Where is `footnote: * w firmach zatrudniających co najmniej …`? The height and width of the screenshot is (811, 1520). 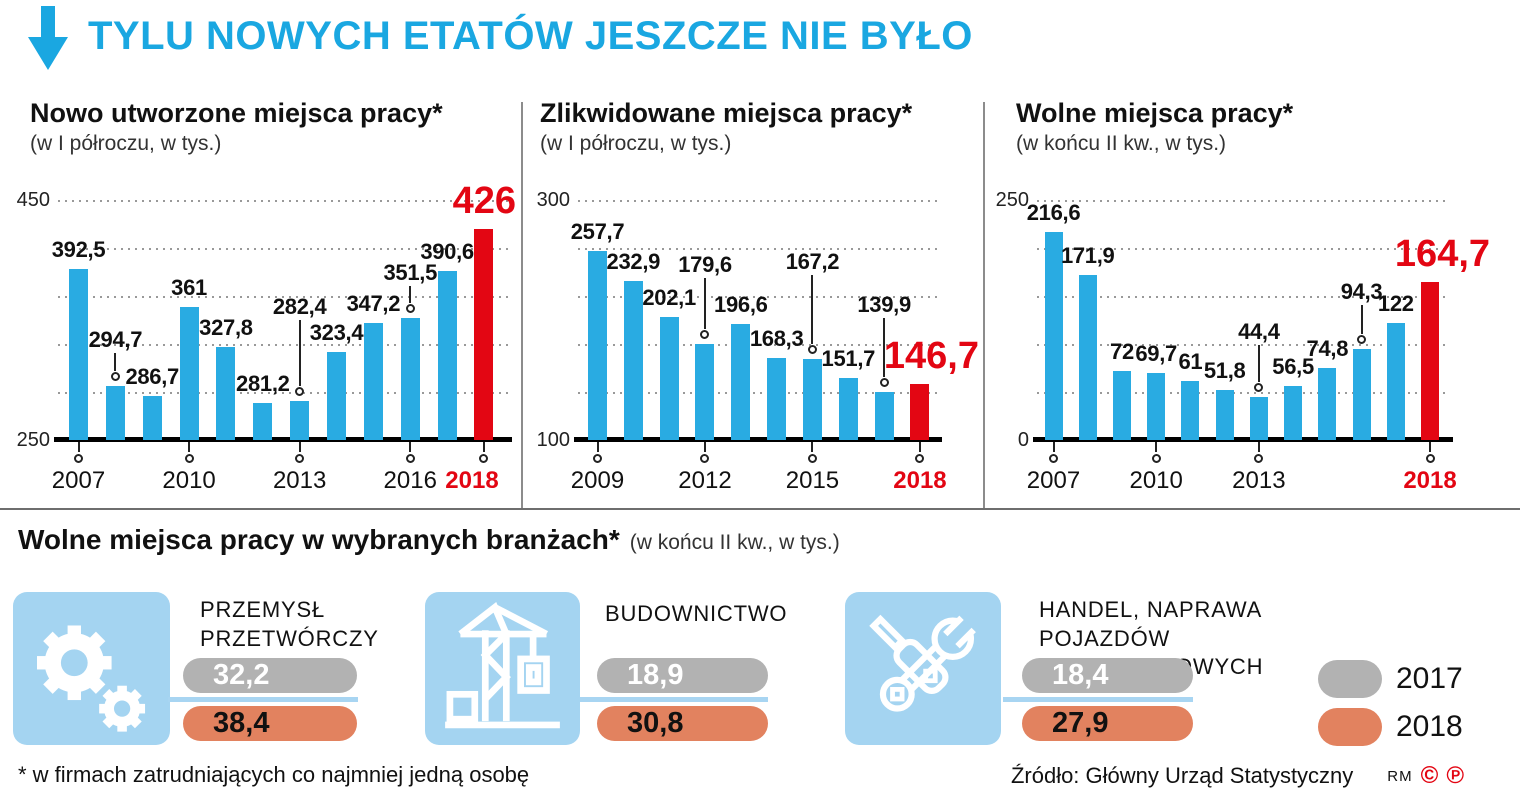
footnote: * w firmach zatrudniających co najmniej … is located at coordinates (274, 774).